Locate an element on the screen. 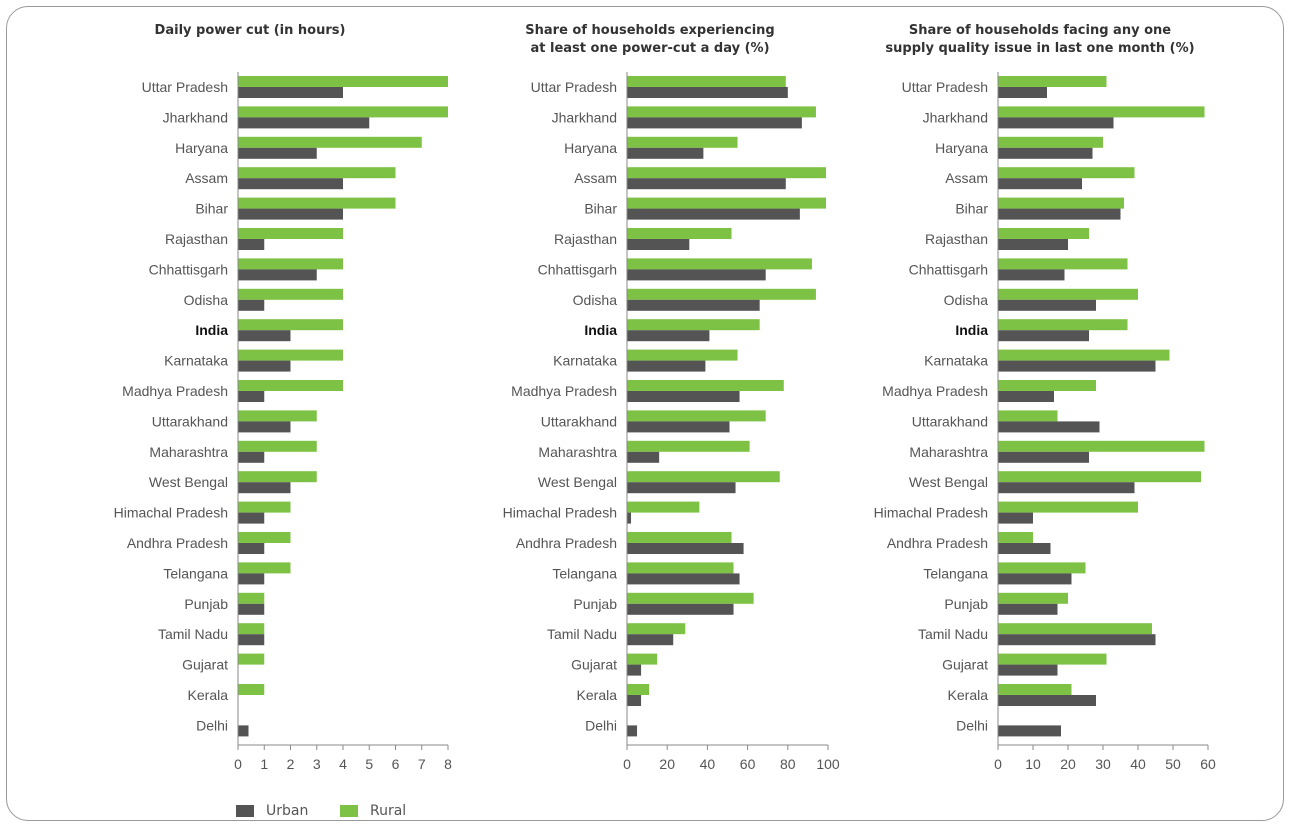 This screenshot has width=1292, height=827. x-tick-label: 1 is located at coordinates (264, 764).